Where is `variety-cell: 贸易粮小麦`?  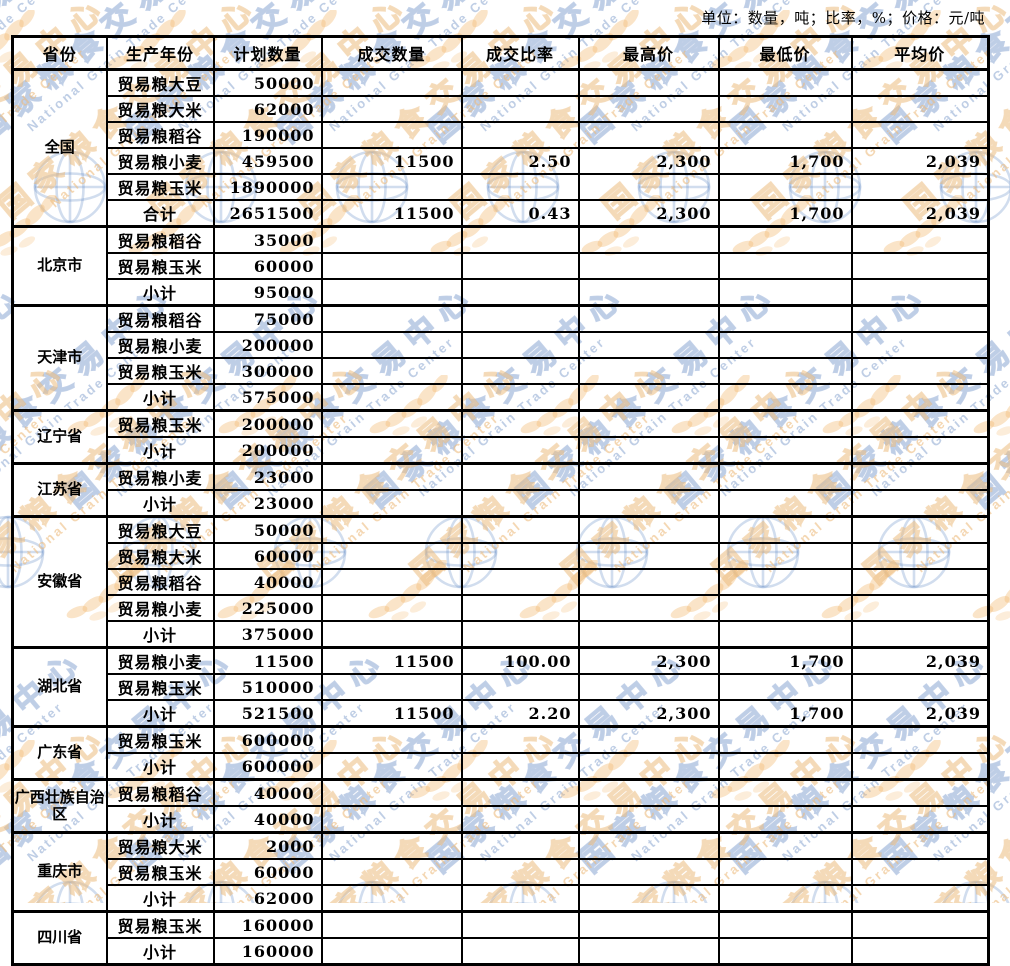 variety-cell: 贸易粮小麦 is located at coordinates (160, 477).